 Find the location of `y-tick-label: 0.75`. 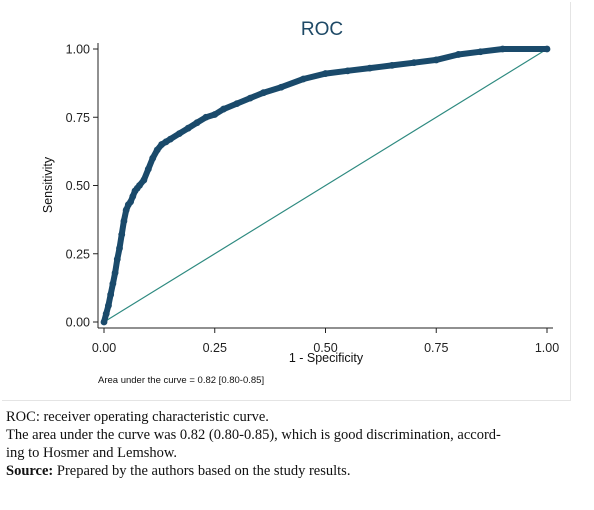

y-tick-label: 0.75 is located at coordinates (78, 118).